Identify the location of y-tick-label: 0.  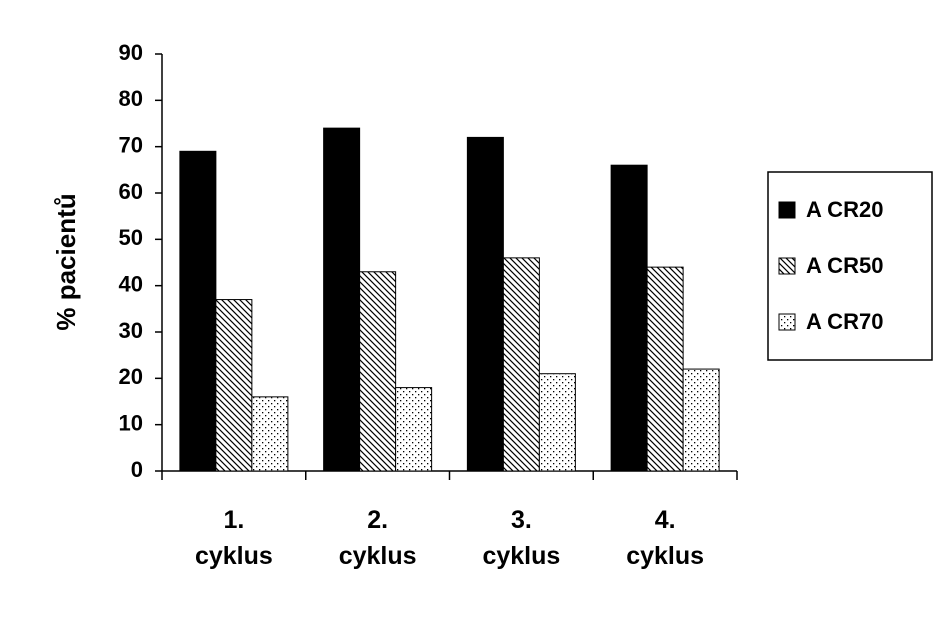
(137, 469).